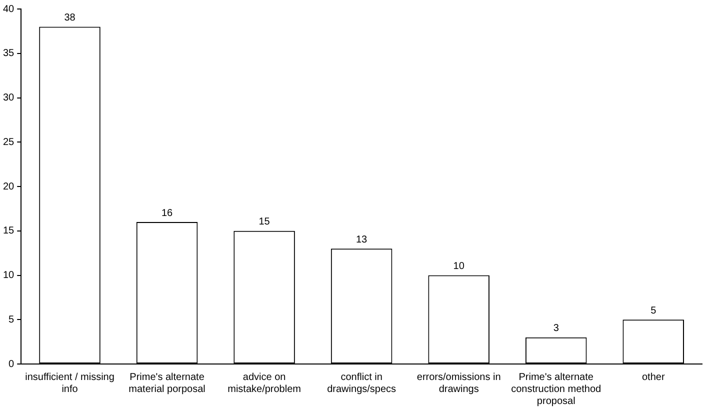 The image size is (712, 410). Describe the element at coordinates (9, 54) in the screenshot. I see `y-tick-label: 35` at that location.